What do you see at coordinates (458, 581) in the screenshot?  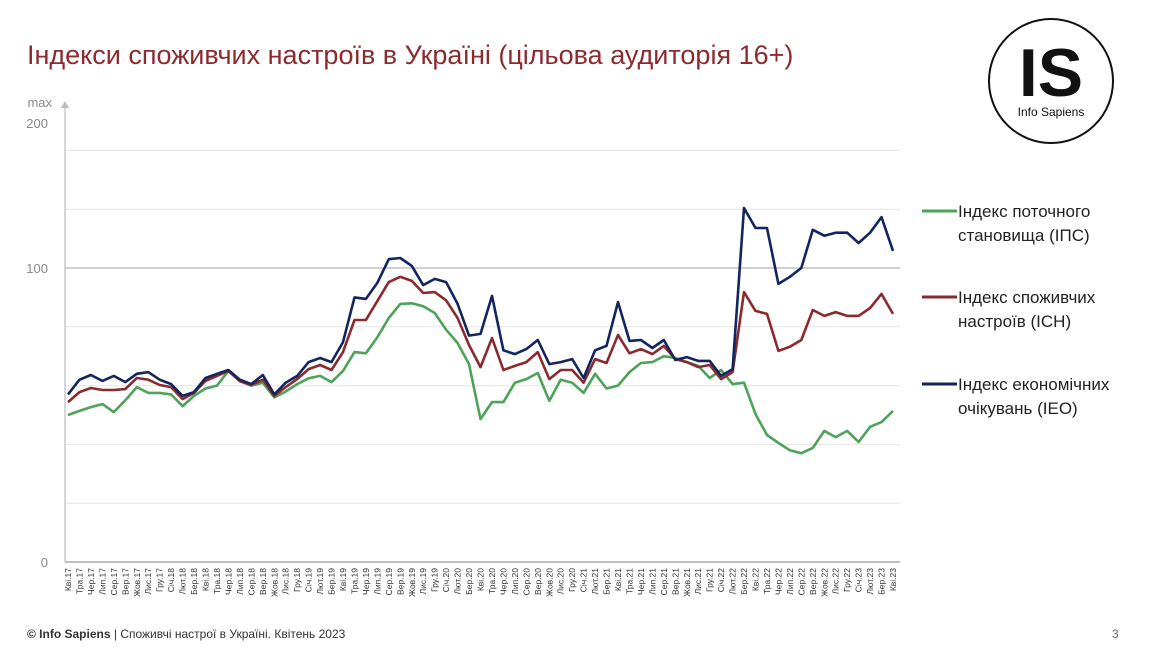 I see `x-tick-label: Лют.20` at bounding box center [458, 581].